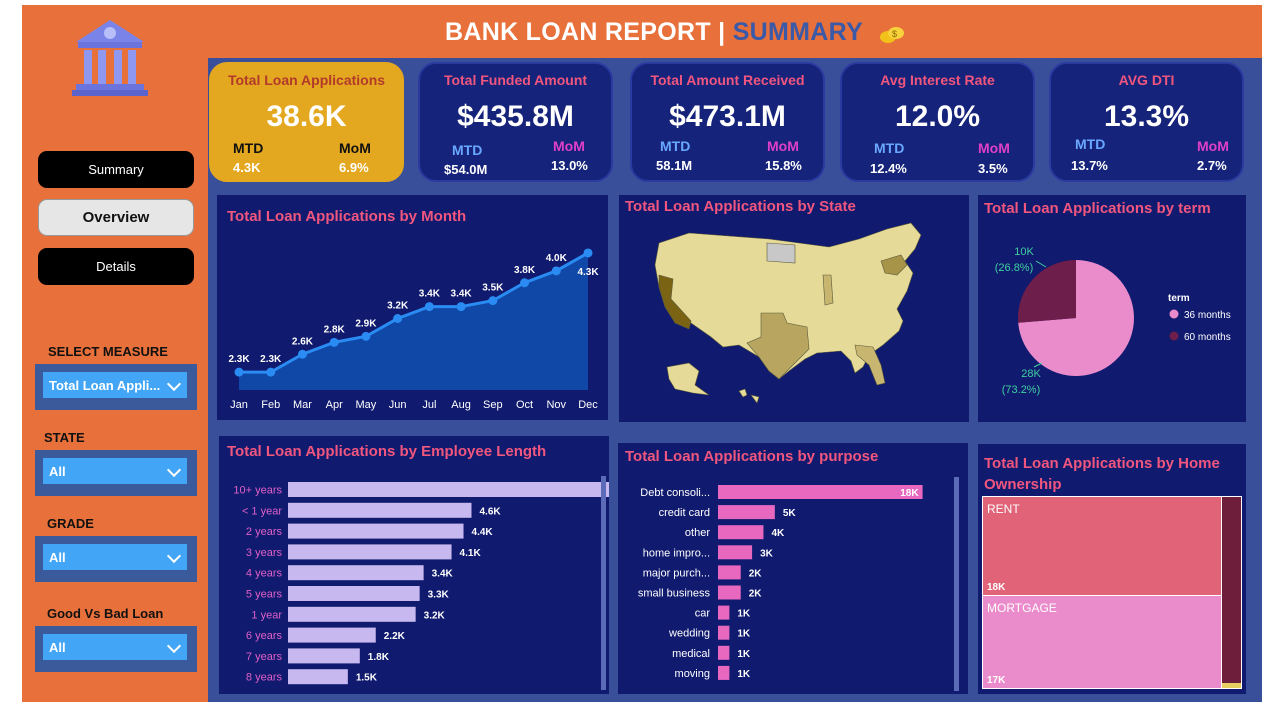 The width and height of the screenshot is (1280, 710). What do you see at coordinates (116, 266) in the screenshot?
I see `nav-details-button: Details` at bounding box center [116, 266].